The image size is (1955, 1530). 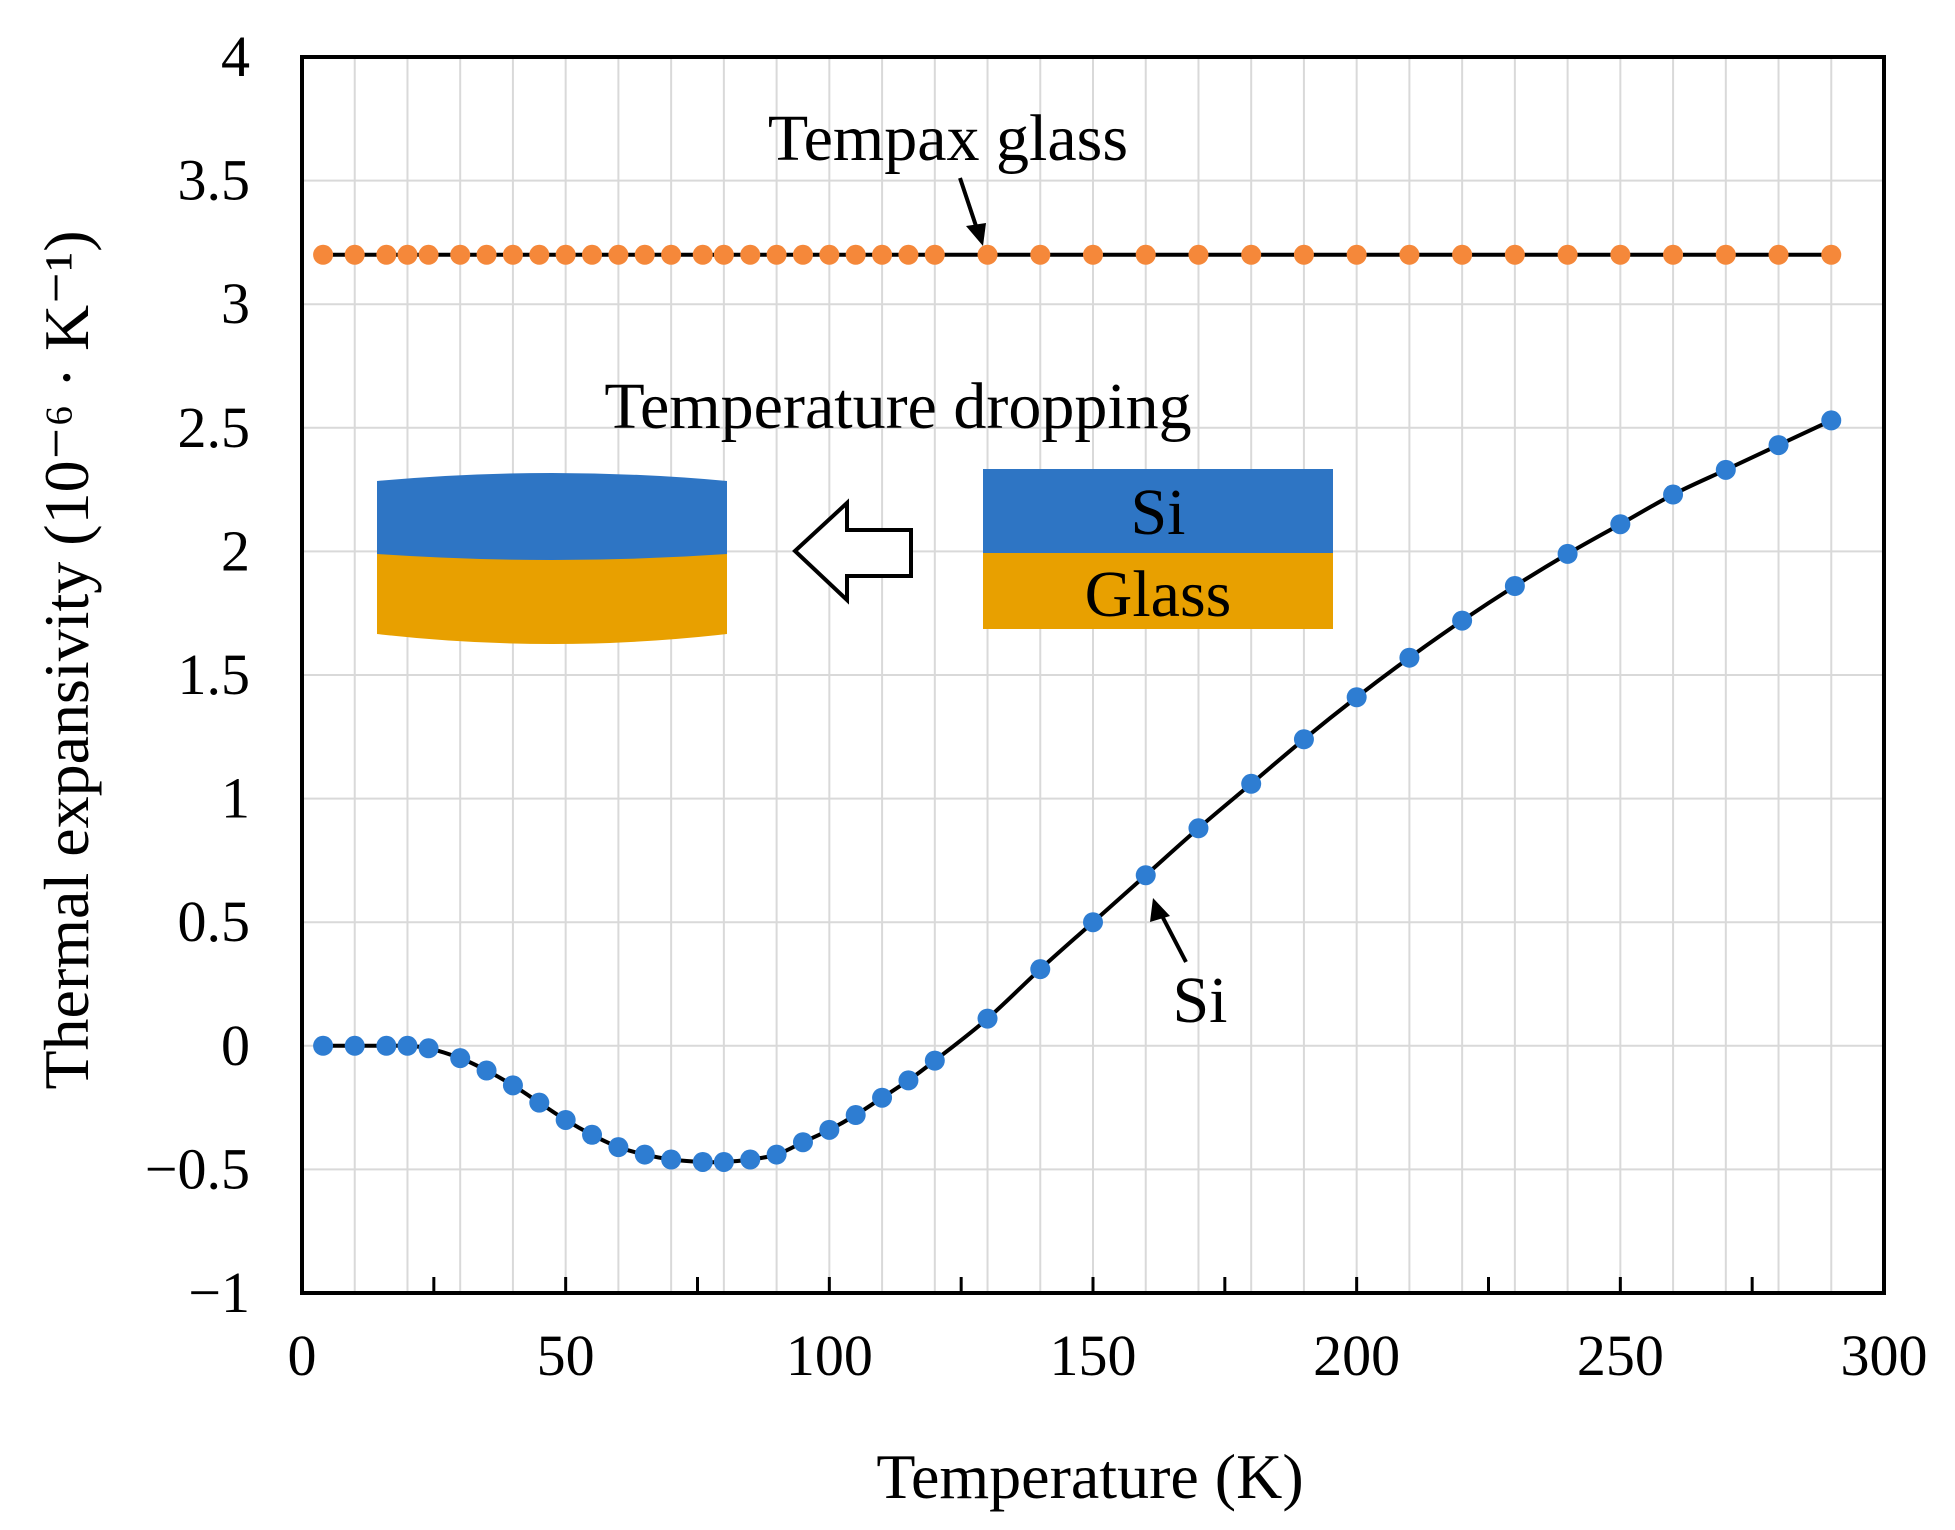 I want to click on y-tick-label: −1, so click(x=219, y=1292).